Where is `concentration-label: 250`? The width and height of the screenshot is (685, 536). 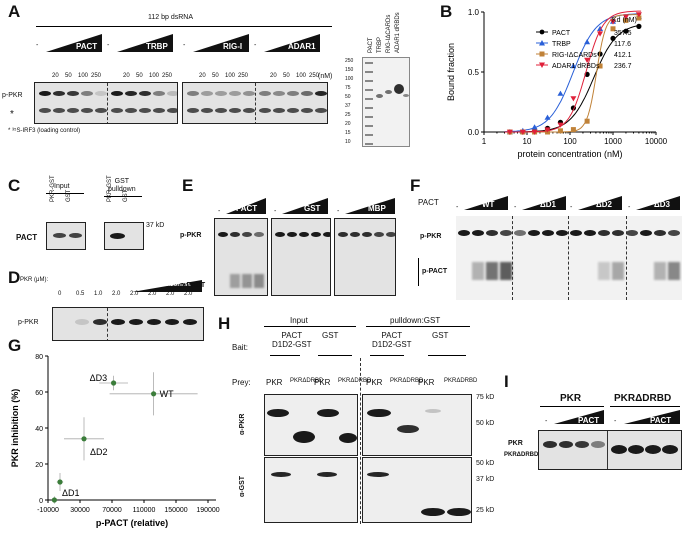
concentration-label: 250 is located at coordinates (314, 76).